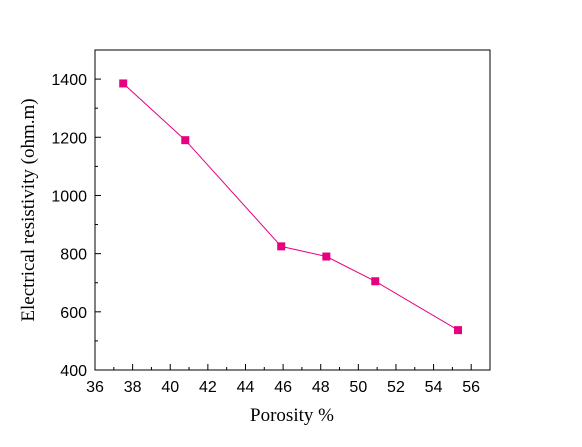 The image size is (582, 447). I want to click on y-tick-label: 1400, so click(69, 80).